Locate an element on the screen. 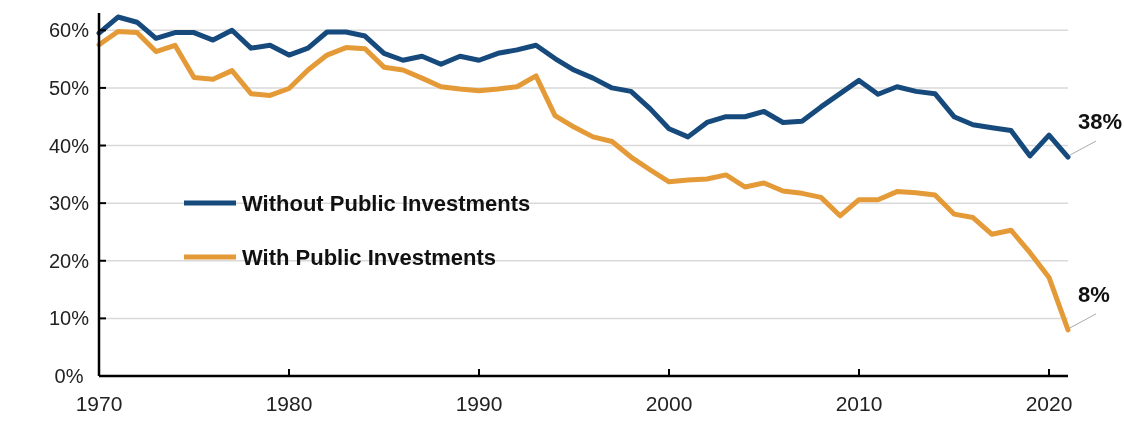 The height and width of the screenshot is (429, 1124). annotation: 38% is located at coordinates (1100, 122).